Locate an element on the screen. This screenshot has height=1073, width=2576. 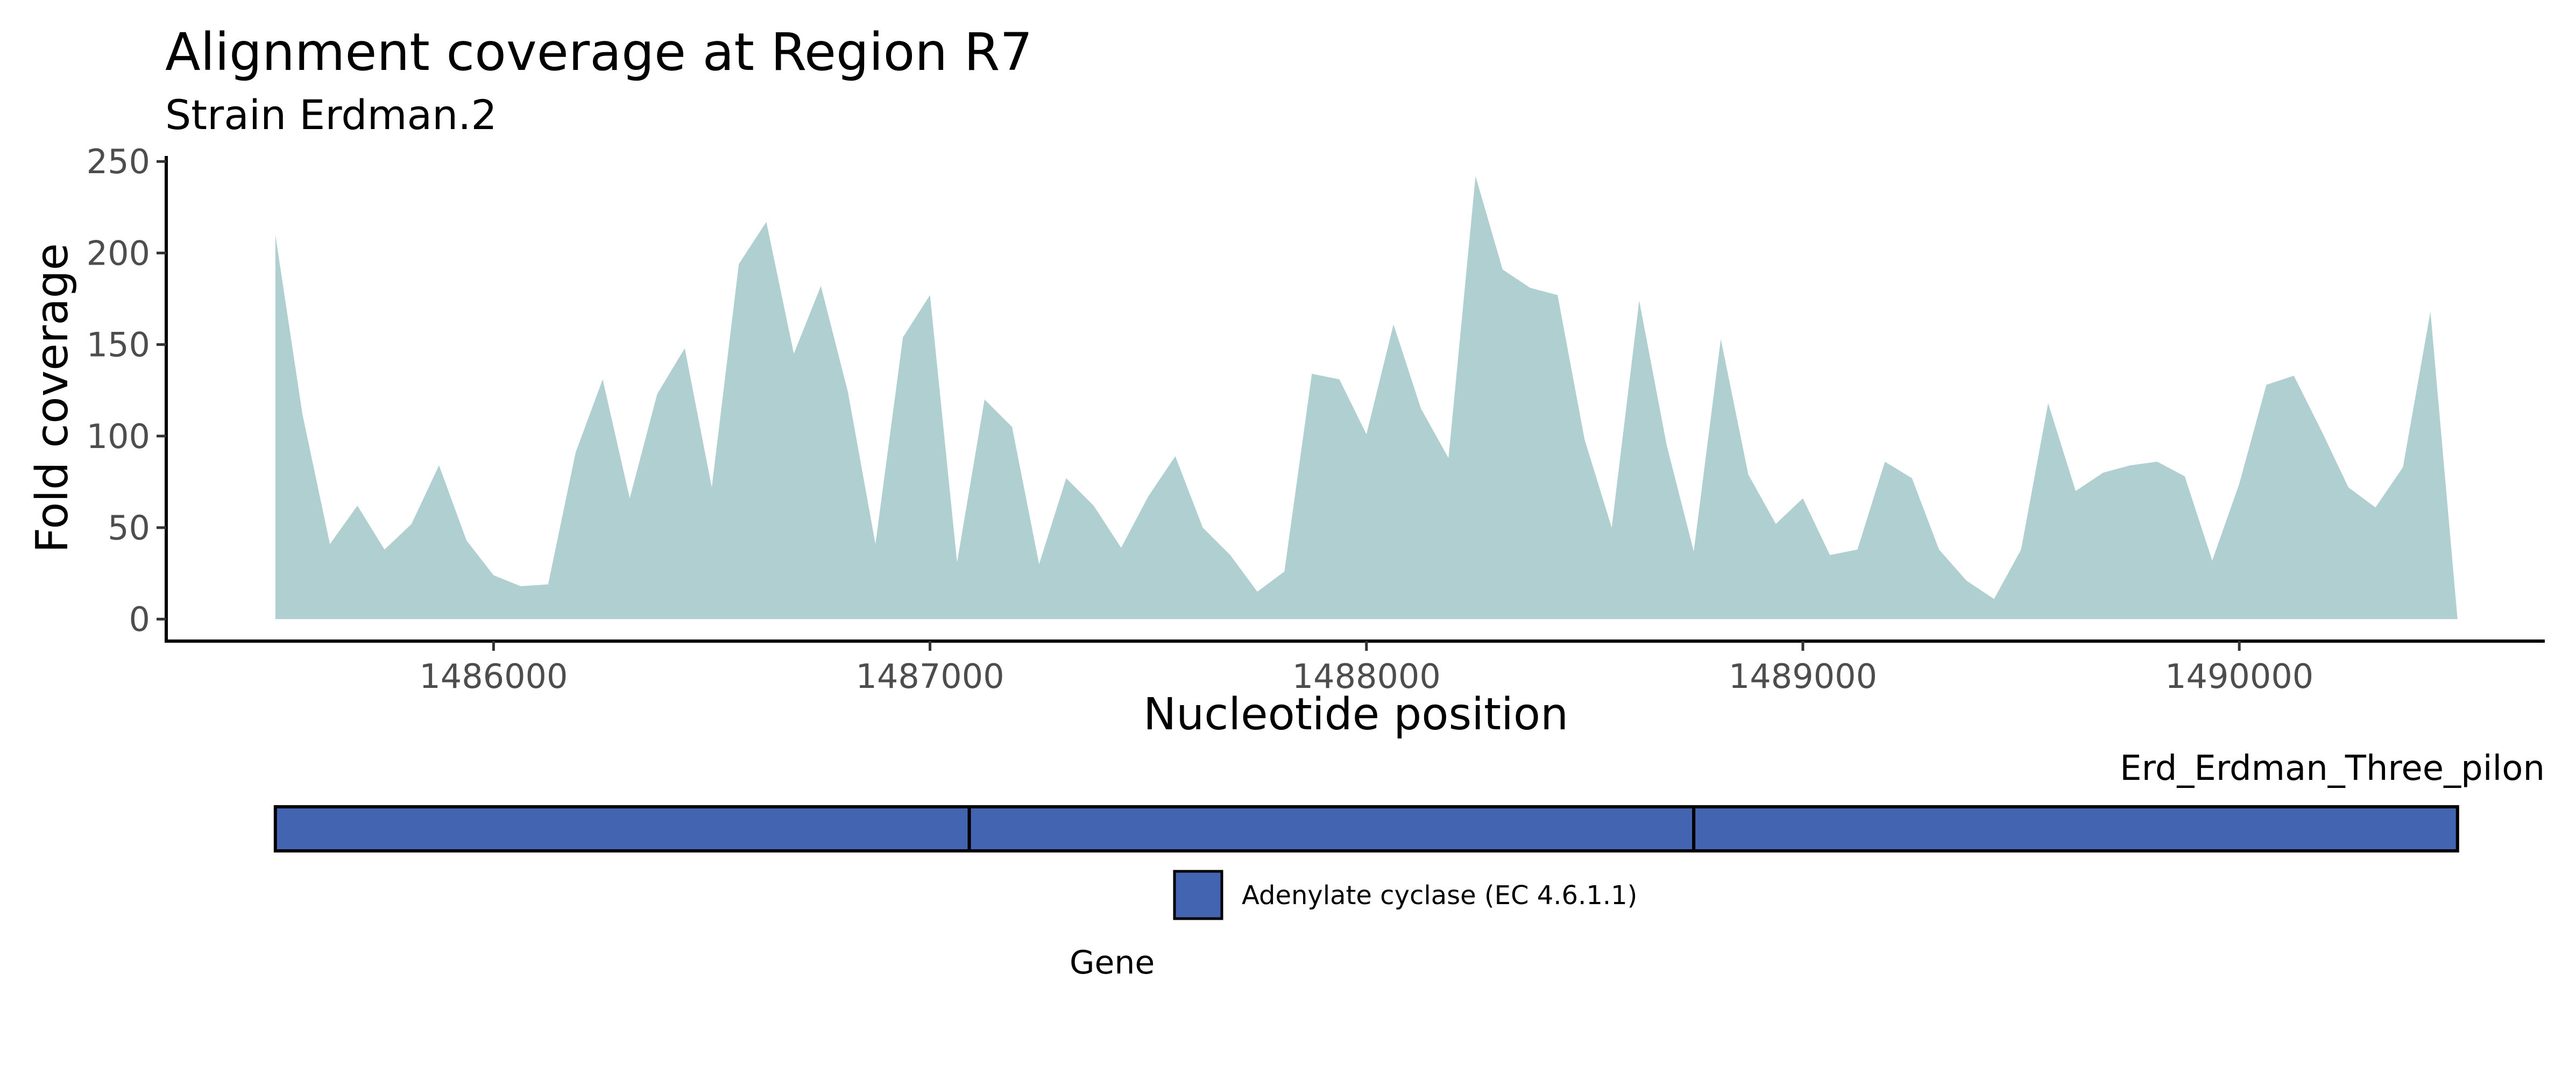
y-tick-label: 250 is located at coordinates (118, 161).